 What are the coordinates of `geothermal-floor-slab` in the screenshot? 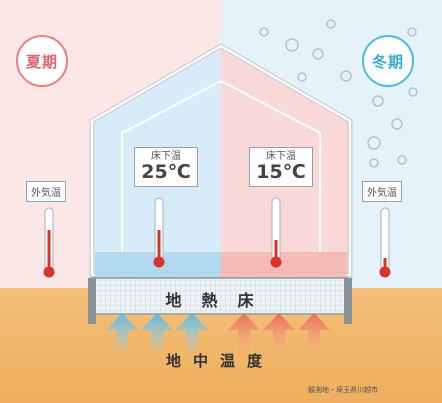 It's located at (220, 300).